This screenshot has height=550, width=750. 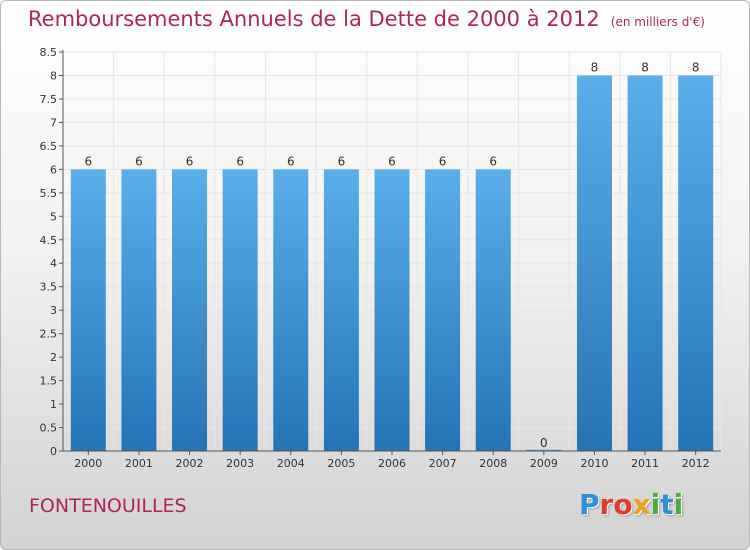 I want to click on x-tick-label-2000: 2000, so click(x=88, y=463).